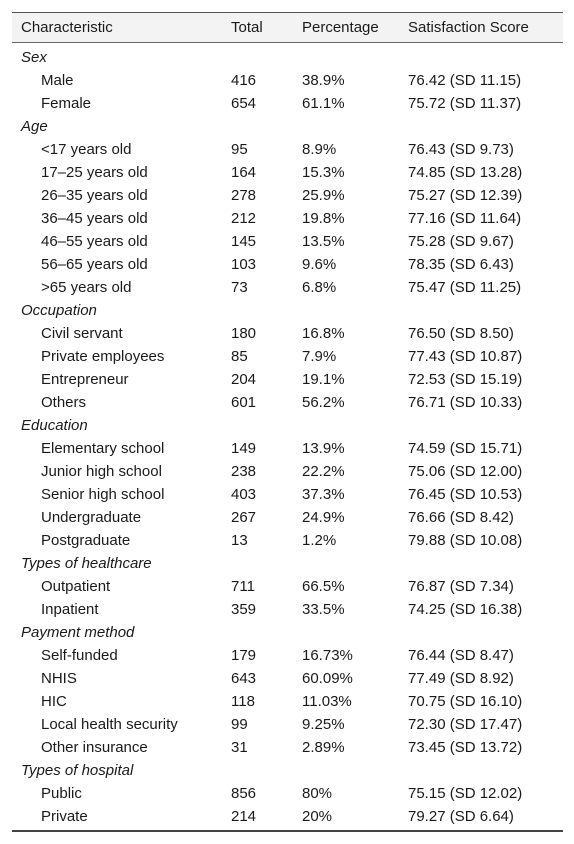 This screenshot has width=574, height=844. What do you see at coordinates (465, 609) in the screenshot?
I see `cell-satisfaction-score: 74.25 (SD 16.38)` at bounding box center [465, 609].